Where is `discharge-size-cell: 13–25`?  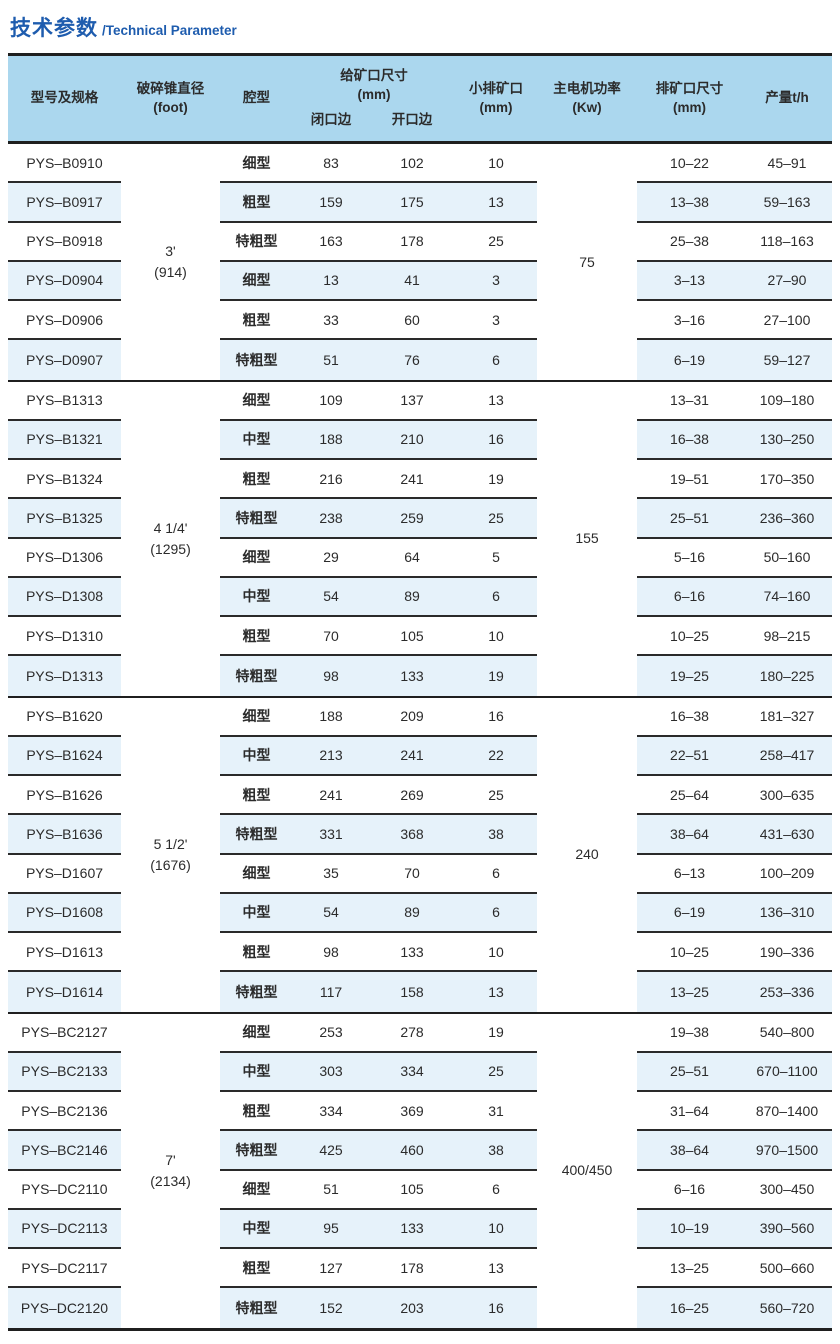
discharge-size-cell: 13–25 is located at coordinates (689, 992).